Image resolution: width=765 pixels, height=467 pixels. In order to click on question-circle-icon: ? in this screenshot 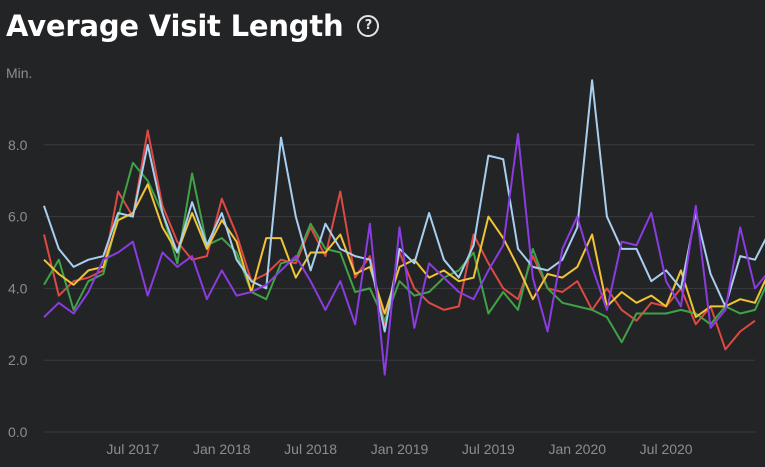, I will do `click(368, 26)`.